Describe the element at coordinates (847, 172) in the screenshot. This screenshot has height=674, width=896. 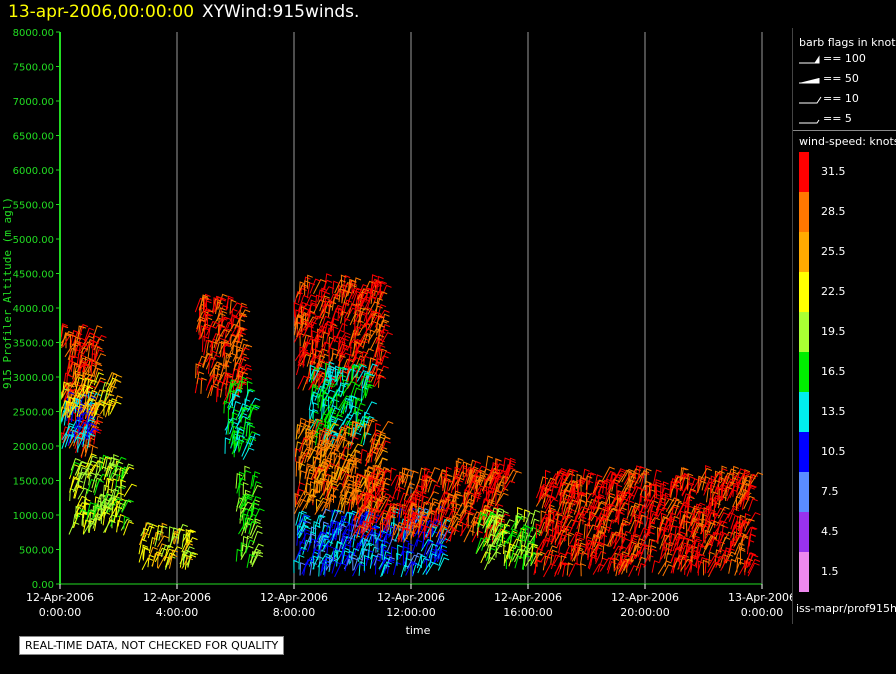
I see `colorbar-entry: 31.5` at that location.